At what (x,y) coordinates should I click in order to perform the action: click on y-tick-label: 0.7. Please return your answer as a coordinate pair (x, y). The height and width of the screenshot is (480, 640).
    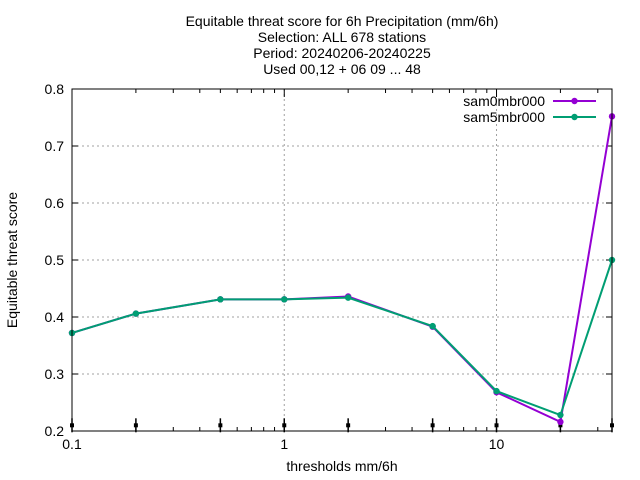
    Looking at the image, I should click on (55, 146).